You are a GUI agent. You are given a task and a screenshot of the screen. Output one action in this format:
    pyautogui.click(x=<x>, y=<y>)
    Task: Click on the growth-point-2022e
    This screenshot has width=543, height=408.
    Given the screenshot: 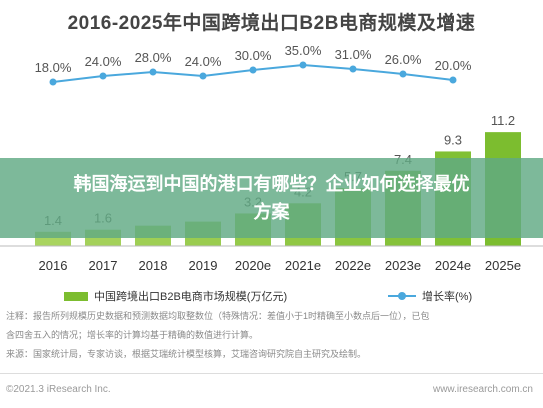 What is the action you would take?
    pyautogui.click(x=353, y=69)
    